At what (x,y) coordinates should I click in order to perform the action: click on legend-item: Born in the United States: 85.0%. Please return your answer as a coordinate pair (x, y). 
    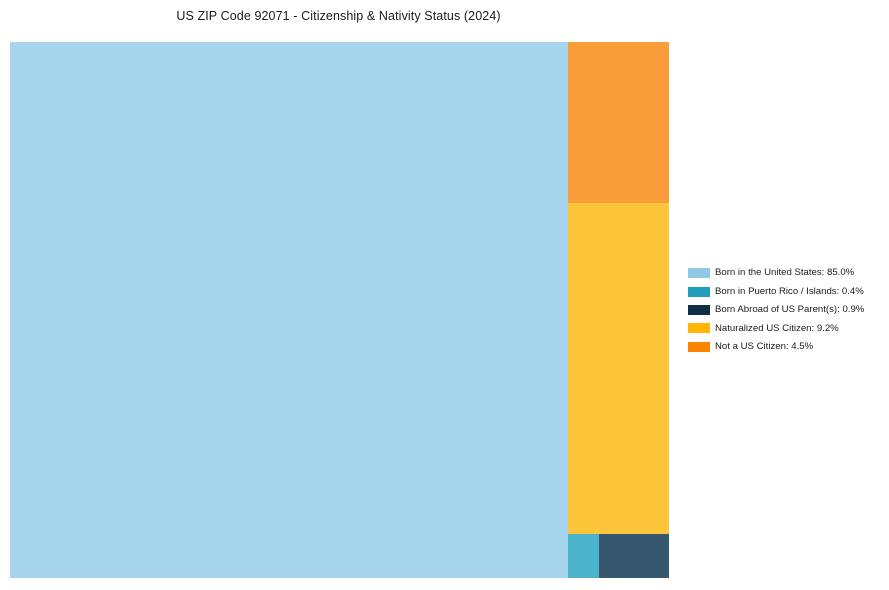
    Looking at the image, I should click on (785, 273).